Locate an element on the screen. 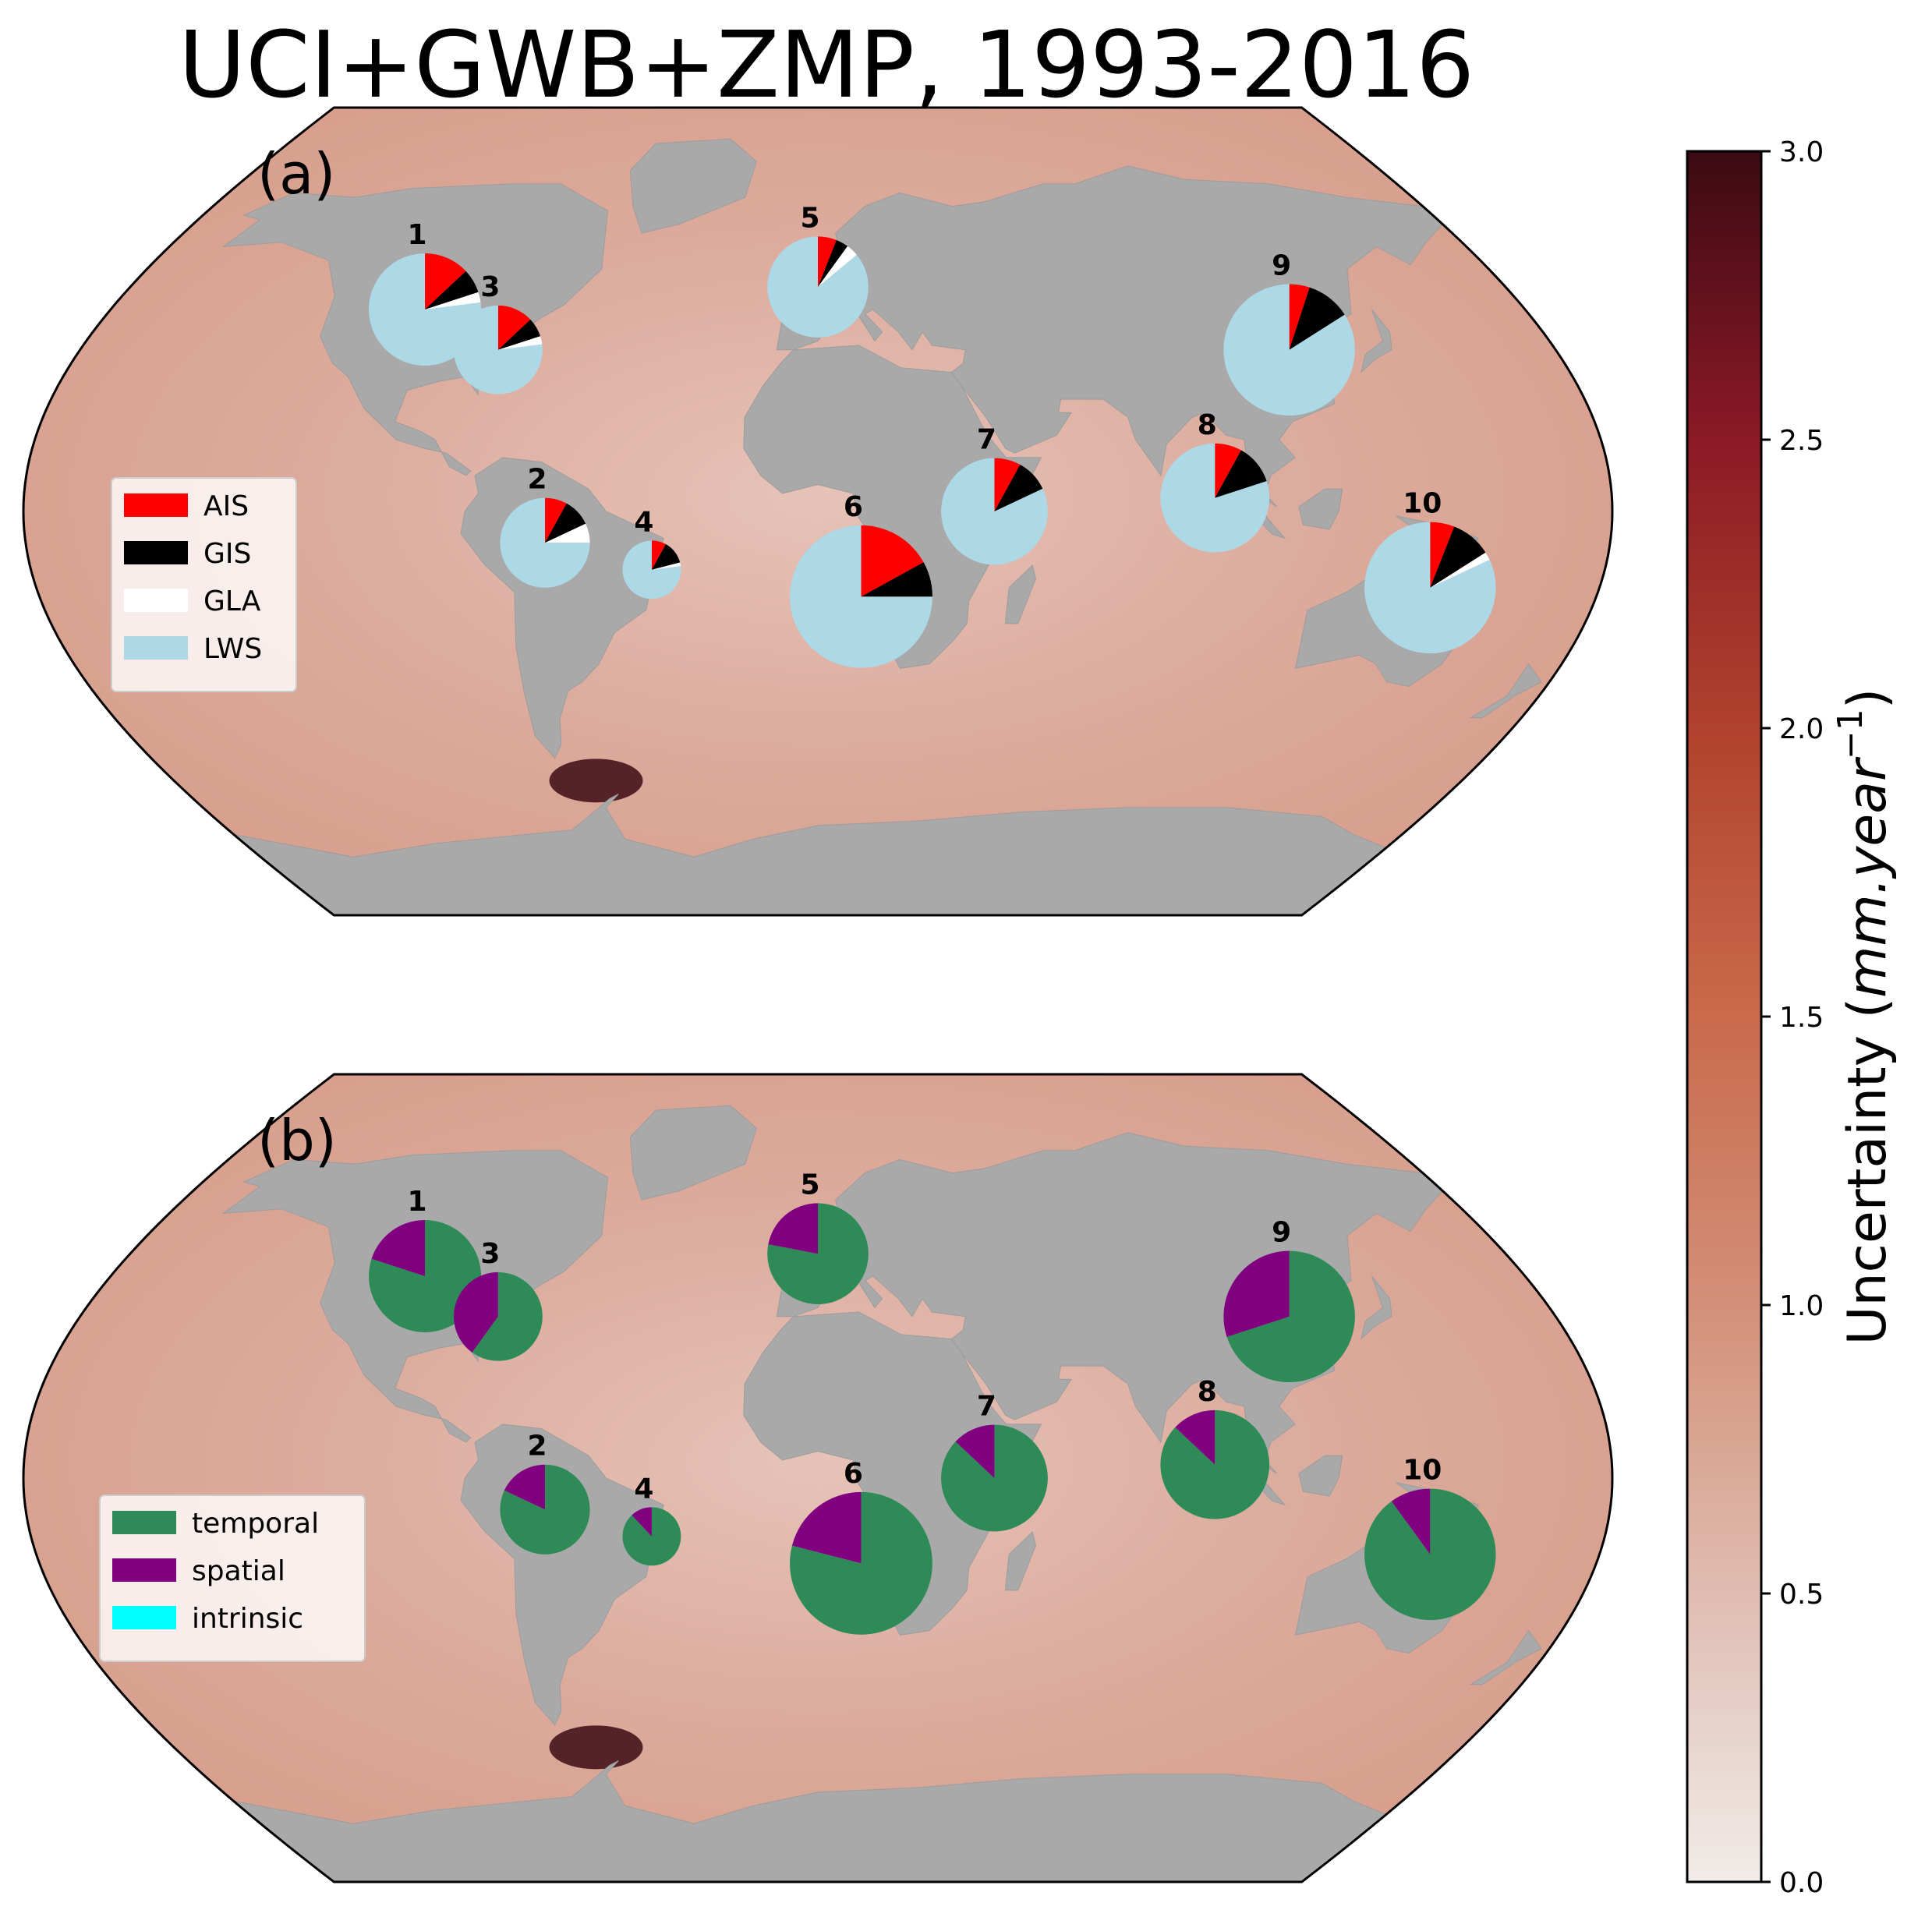 This screenshot has height=1917, width=1932. legend: temporal spatial intrinsic is located at coordinates (232, 1578).